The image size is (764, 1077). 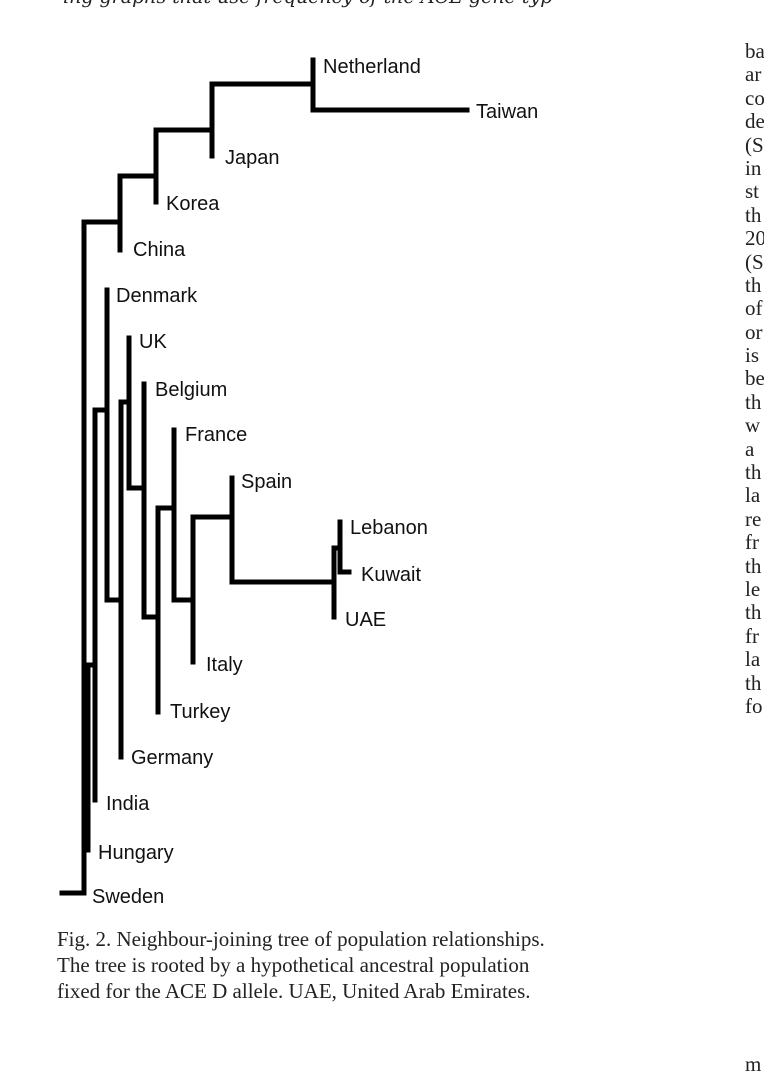 What do you see at coordinates (372, 67) in the screenshot?
I see `taxon-label: Netherland` at bounding box center [372, 67].